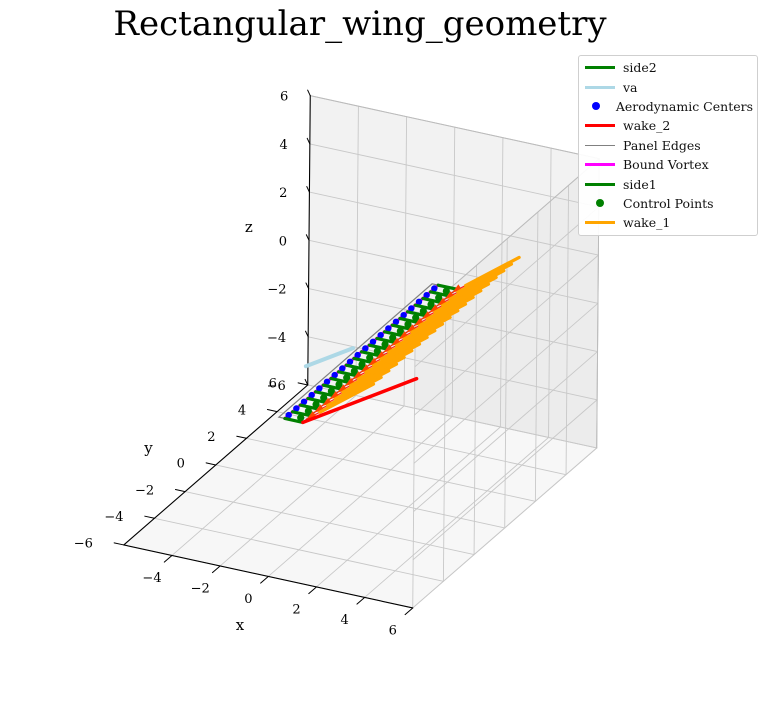  Describe the element at coordinates (329, 357) in the screenshot. I see `va-arrow` at that location.